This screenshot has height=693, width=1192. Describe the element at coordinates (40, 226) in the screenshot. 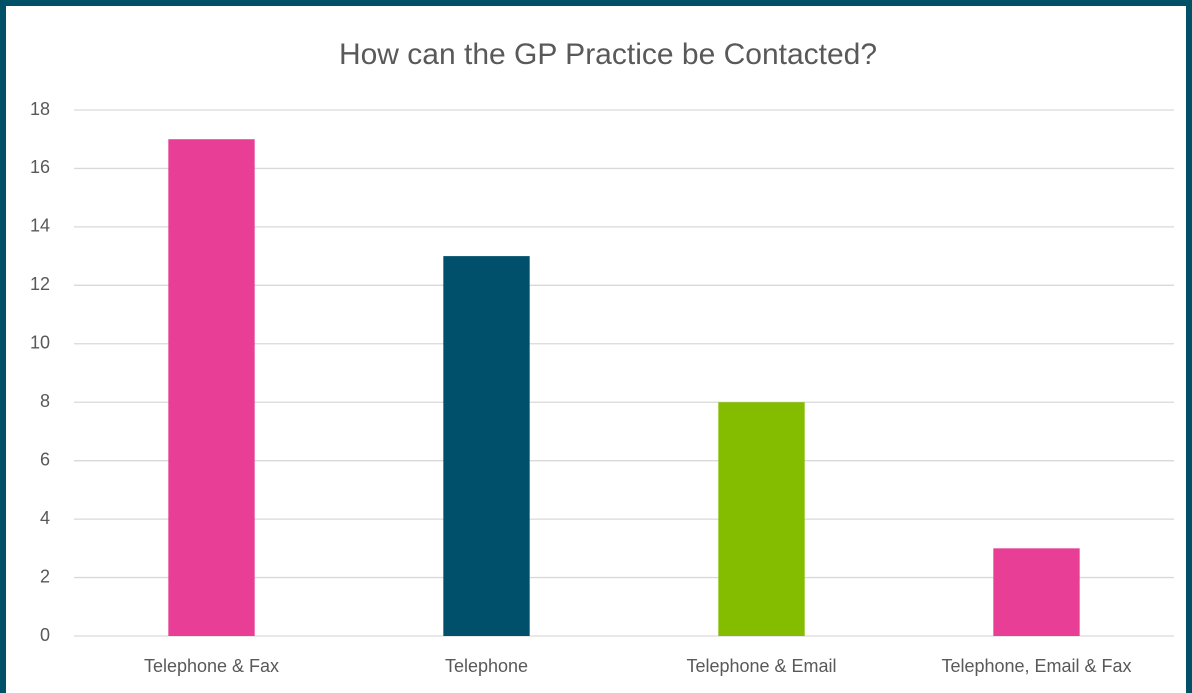

I see `y-tick-label: 14` at that location.